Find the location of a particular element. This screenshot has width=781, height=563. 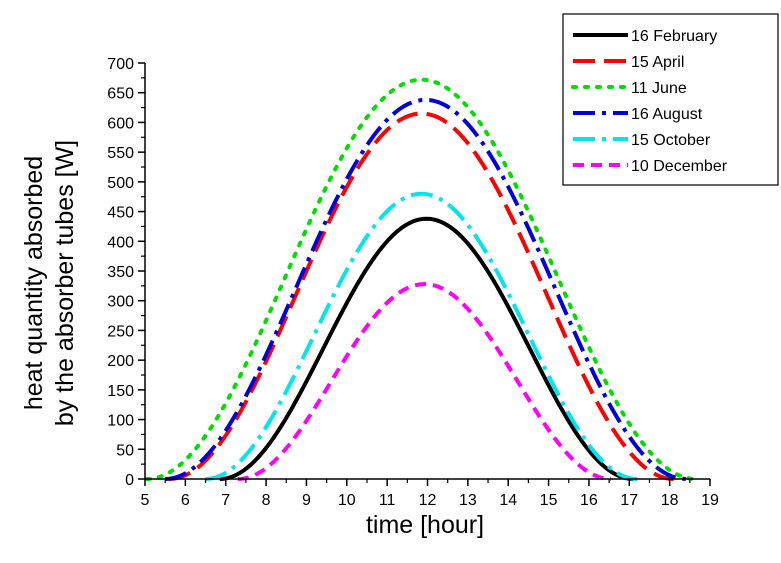

x-tick-label: 6 is located at coordinates (185, 500).